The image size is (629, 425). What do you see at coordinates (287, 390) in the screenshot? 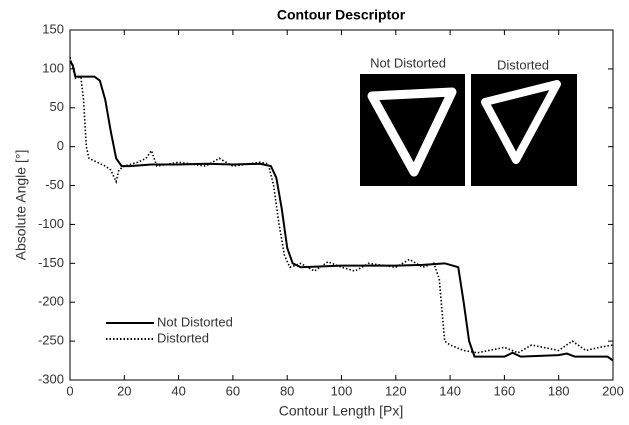
I see `x-tick-label: 80` at bounding box center [287, 390].